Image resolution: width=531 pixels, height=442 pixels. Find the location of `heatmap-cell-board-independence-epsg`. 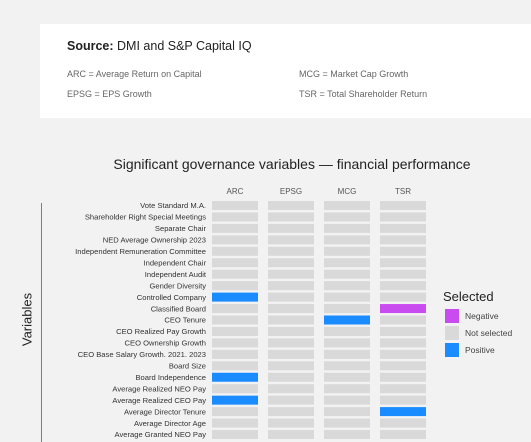

heatmap-cell-board-independence-epsg is located at coordinates (291, 377).